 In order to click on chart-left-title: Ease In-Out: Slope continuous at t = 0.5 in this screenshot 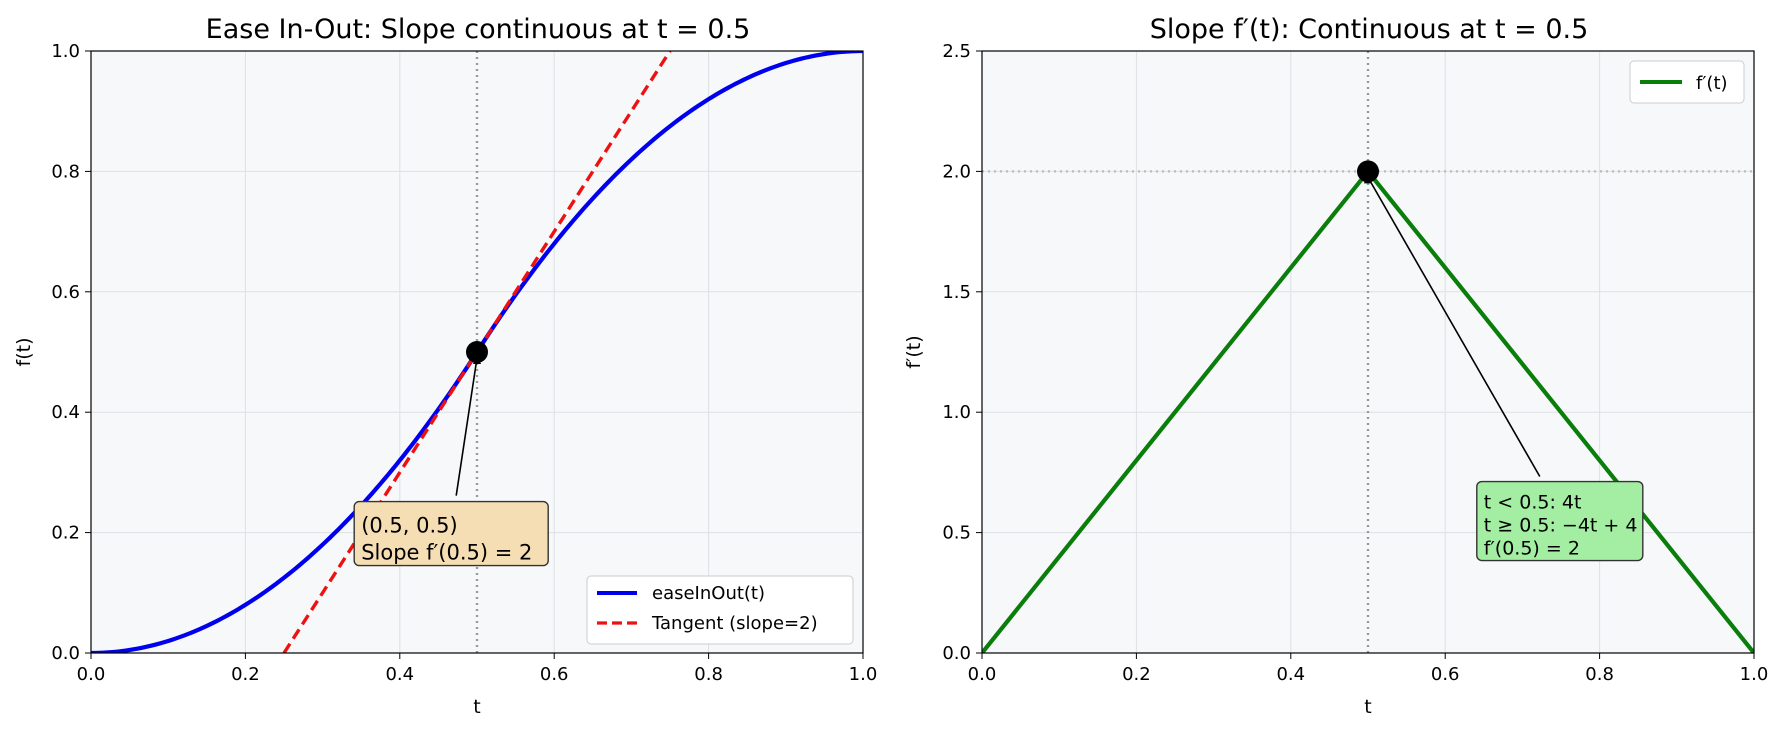, I will do `click(478, 29)`.